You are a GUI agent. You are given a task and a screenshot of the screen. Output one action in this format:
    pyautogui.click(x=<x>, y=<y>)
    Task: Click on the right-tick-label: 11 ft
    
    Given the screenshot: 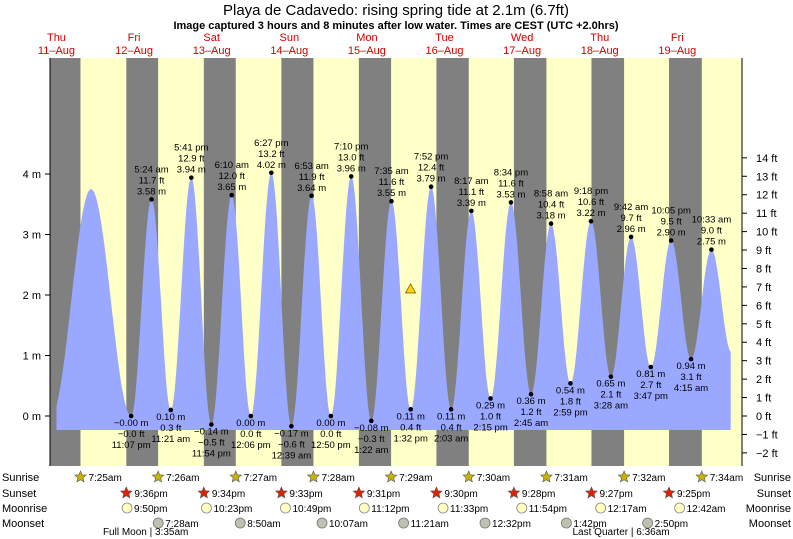 What is the action you would take?
    pyautogui.click(x=766, y=214)
    